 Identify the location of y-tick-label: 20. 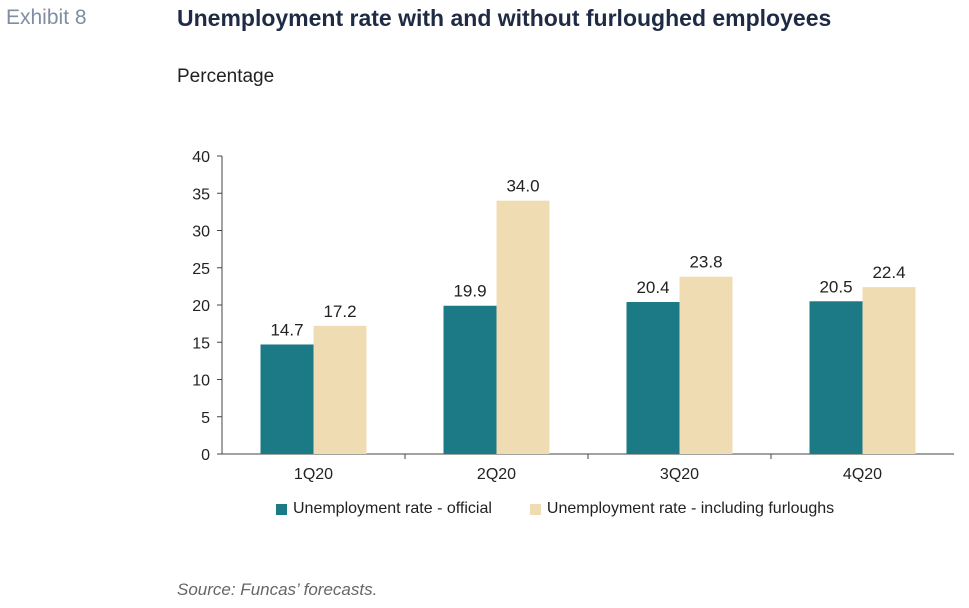
(201, 306).